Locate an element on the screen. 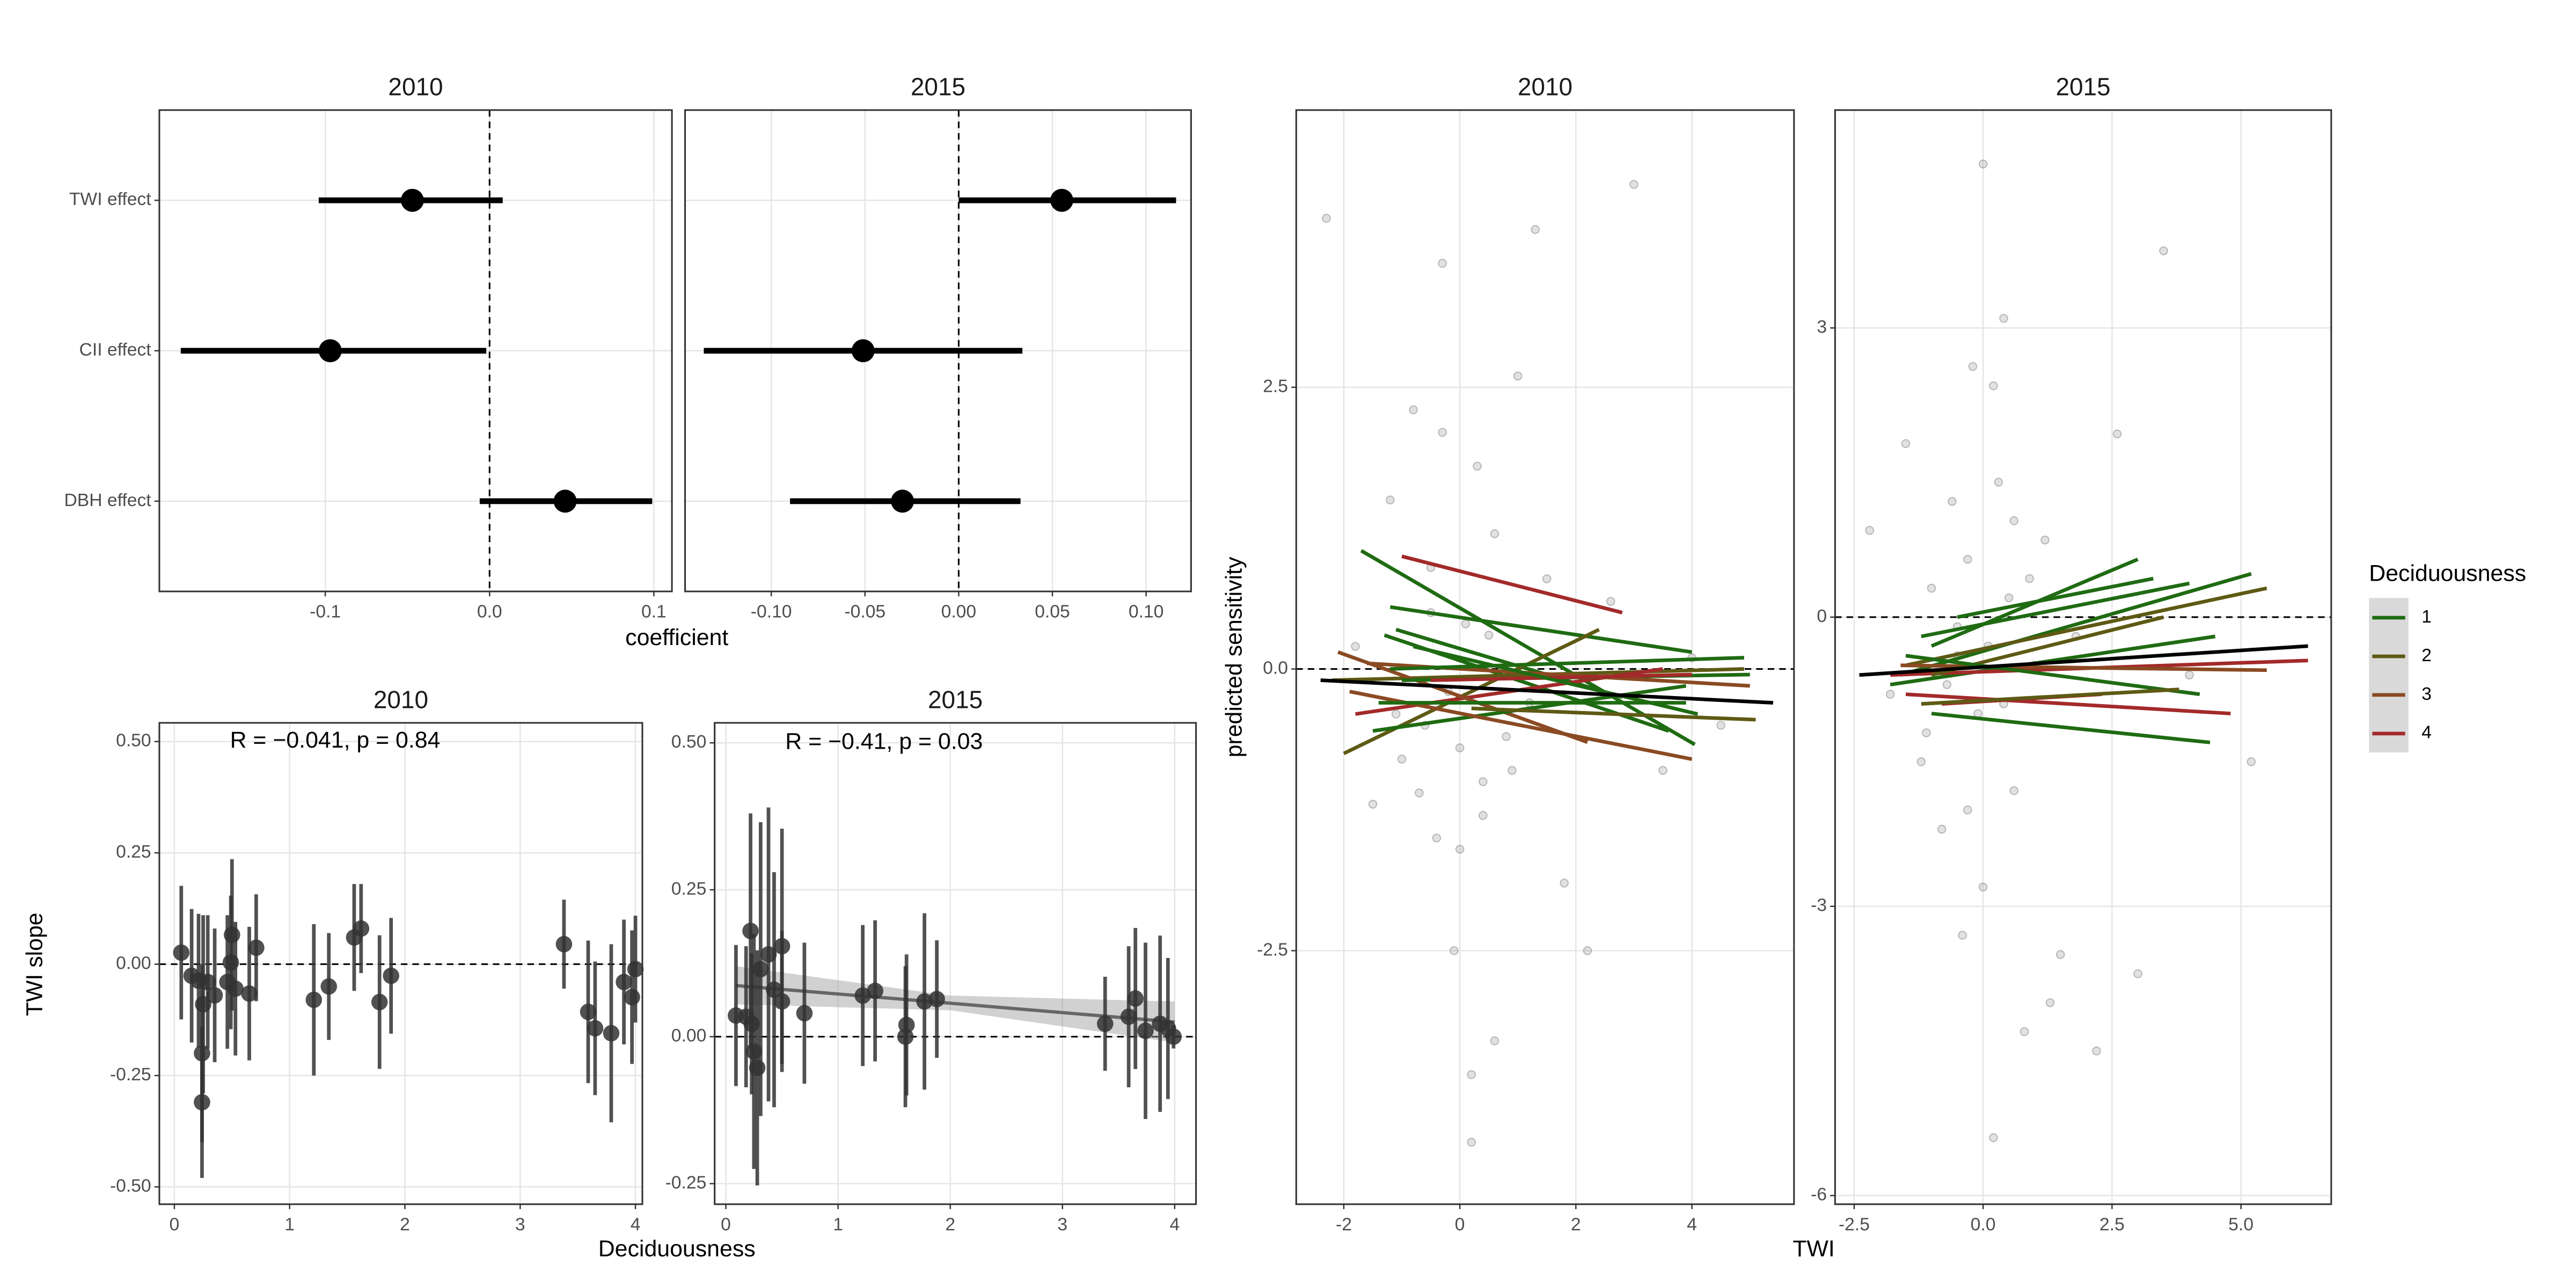  x-tick-label: 3 is located at coordinates (520, 1225).